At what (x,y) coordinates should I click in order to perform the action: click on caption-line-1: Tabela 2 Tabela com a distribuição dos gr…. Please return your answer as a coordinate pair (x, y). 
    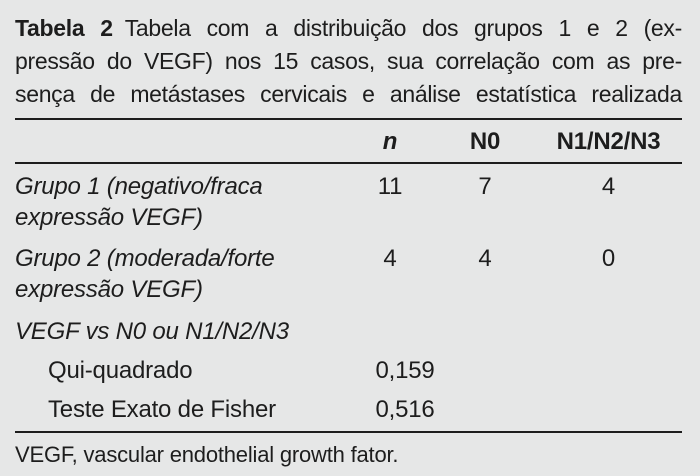
    Looking at the image, I should click on (348, 28).